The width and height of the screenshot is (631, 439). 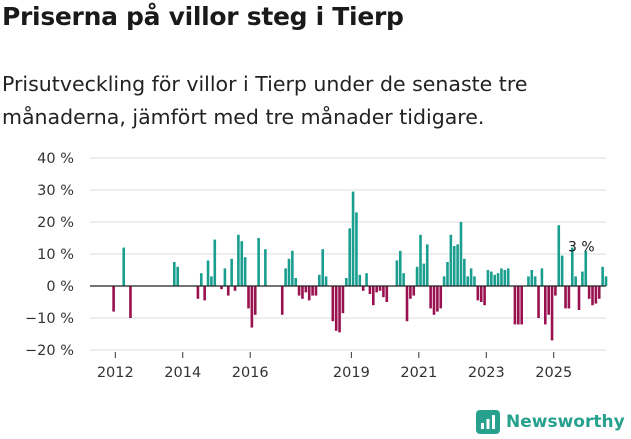 I want to click on y-tick-label: −20 %, so click(x=49, y=351).